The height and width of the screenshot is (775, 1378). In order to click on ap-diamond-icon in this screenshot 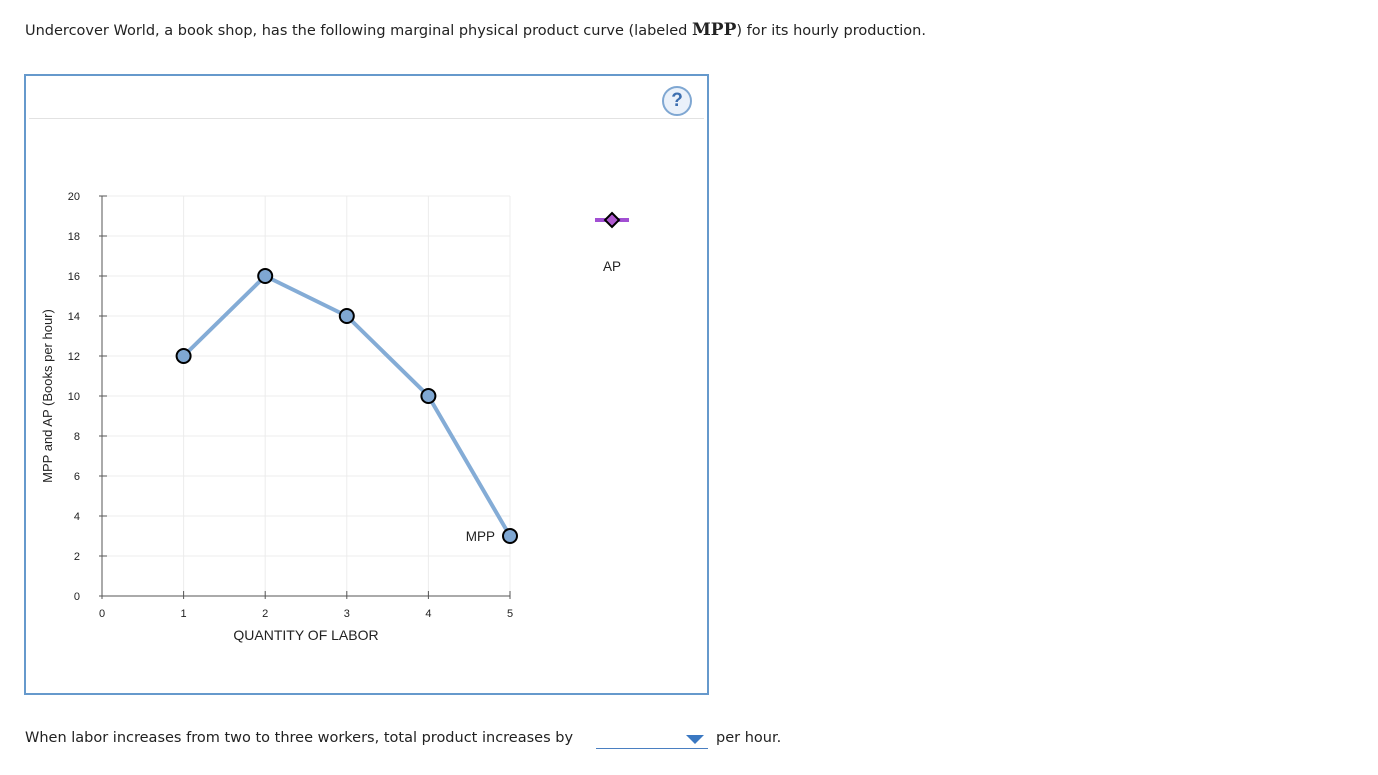, I will do `click(612, 220)`.